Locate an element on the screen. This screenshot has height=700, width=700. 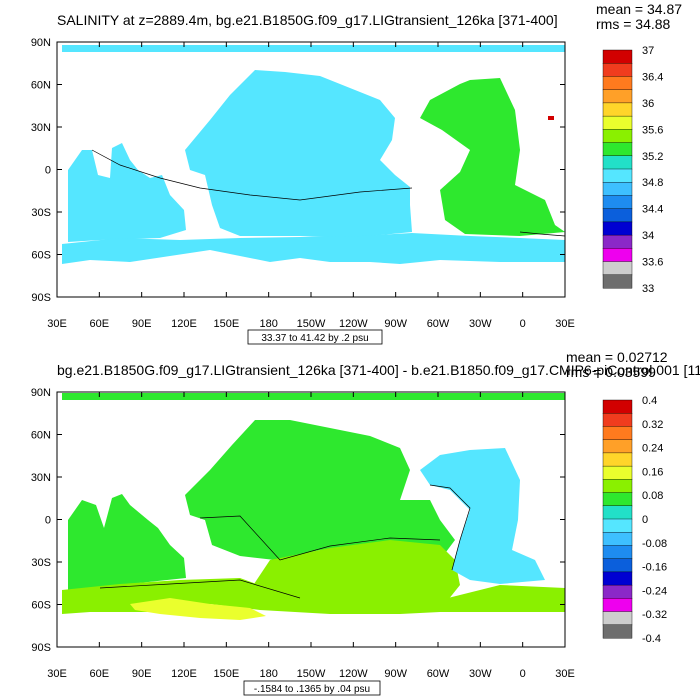
colorbar-label: -0.4 is located at coordinates (651, 639).